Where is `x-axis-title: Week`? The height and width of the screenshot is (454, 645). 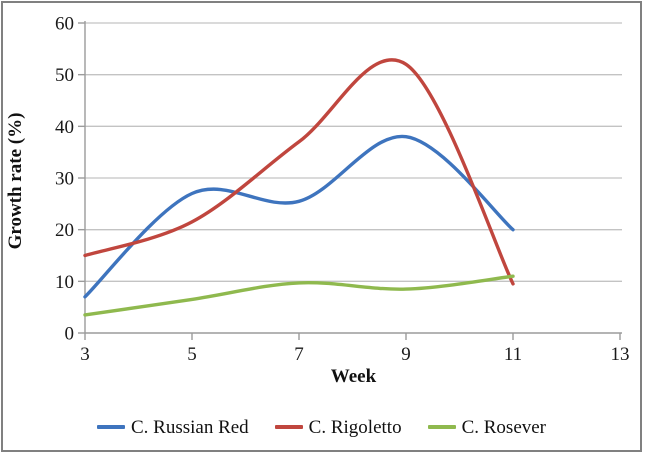 x-axis-title: Week is located at coordinates (353, 376).